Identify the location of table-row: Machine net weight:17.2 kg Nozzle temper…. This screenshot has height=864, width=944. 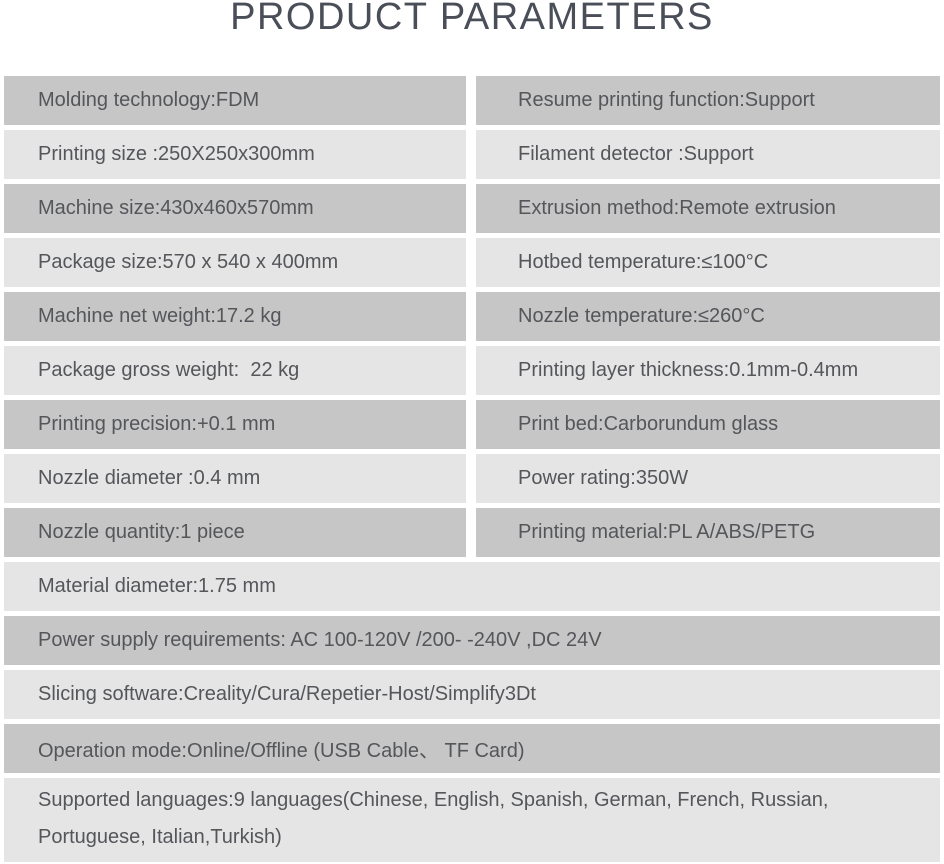
(472, 316).